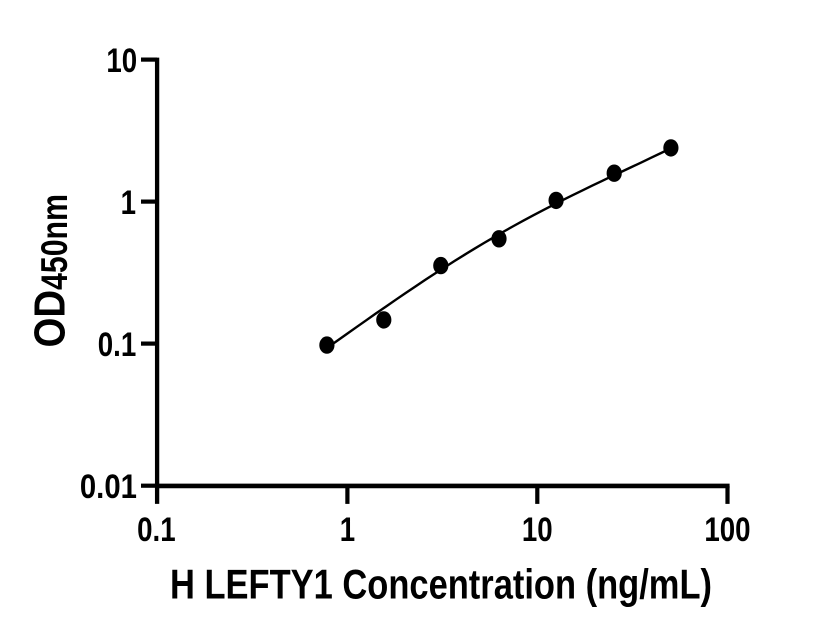  I want to click on svg-text: 100, so click(727, 530).